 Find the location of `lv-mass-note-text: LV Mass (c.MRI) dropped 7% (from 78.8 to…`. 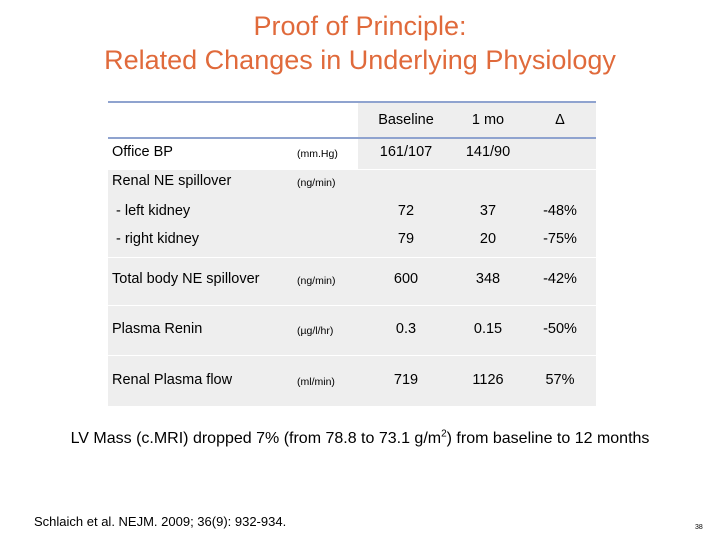

lv-mass-note-text: LV Mass (c.MRI) dropped 7% (from 78.8 to… is located at coordinates (256, 438).